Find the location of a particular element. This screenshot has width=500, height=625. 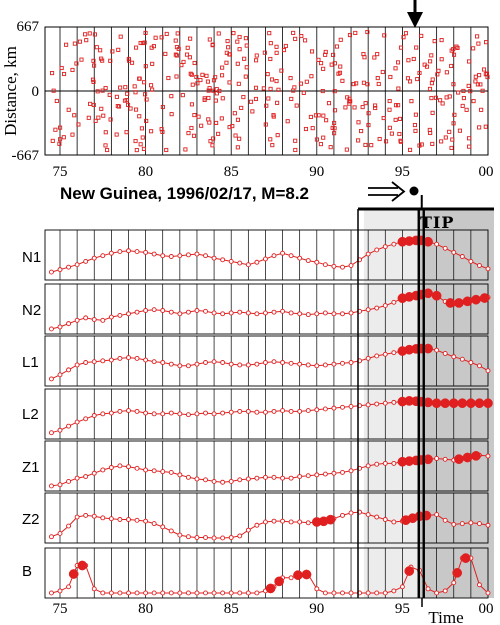

bottom-xtick-label: 80 is located at coordinates (145, 609).